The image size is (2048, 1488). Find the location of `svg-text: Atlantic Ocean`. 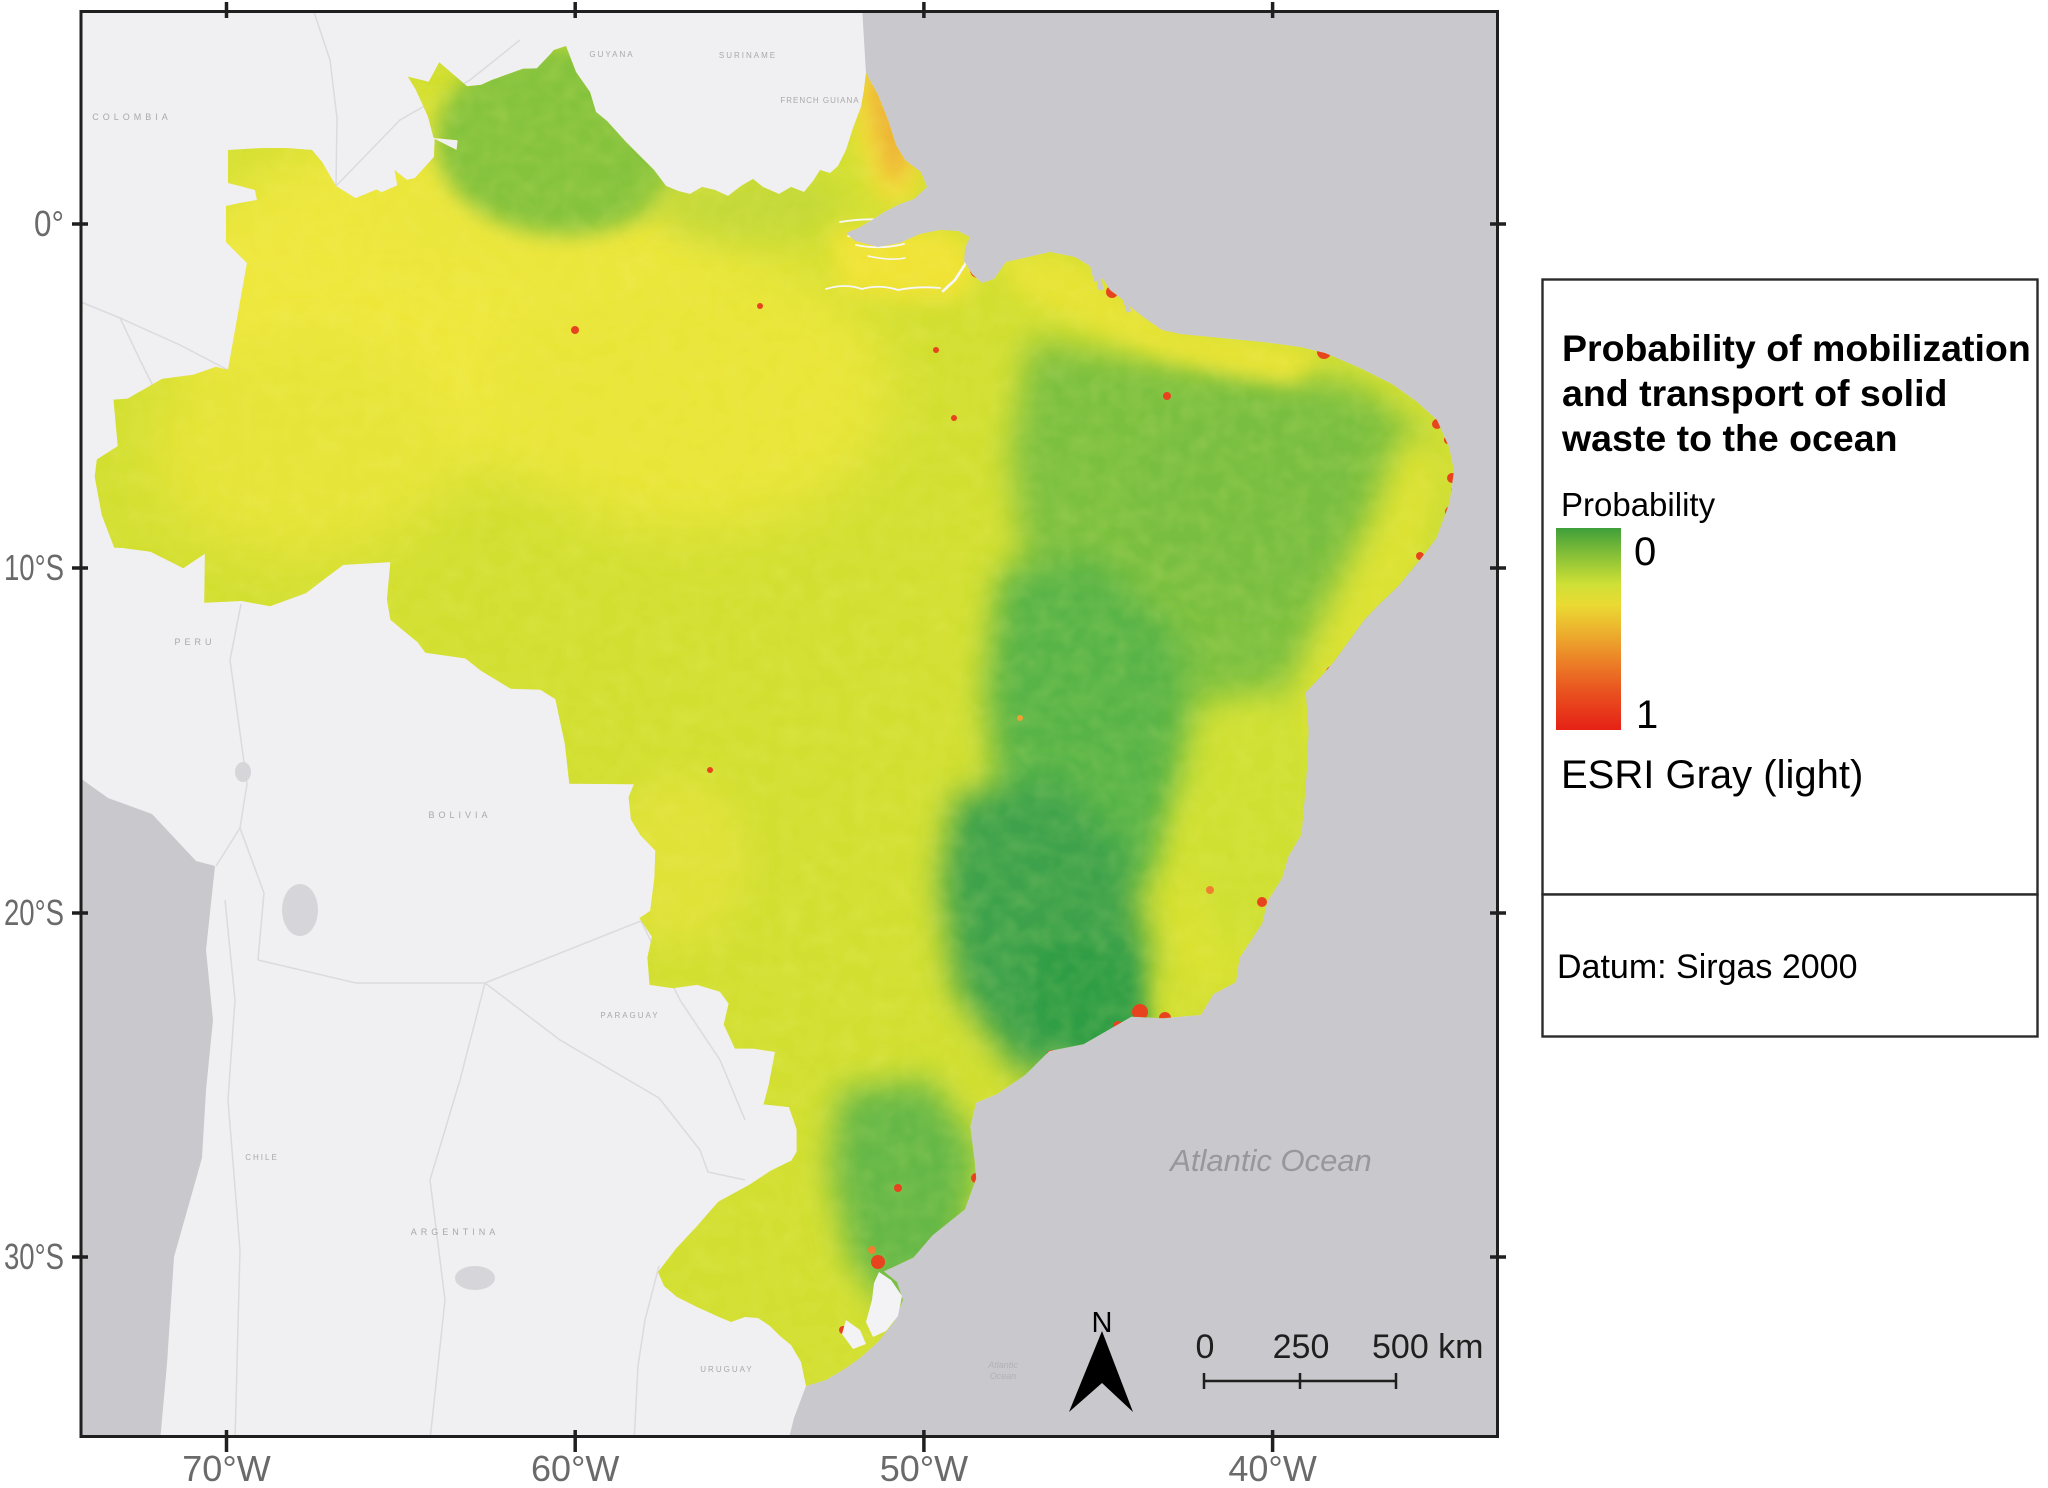

svg-text: Atlantic Ocean is located at coordinates (1270, 1160).